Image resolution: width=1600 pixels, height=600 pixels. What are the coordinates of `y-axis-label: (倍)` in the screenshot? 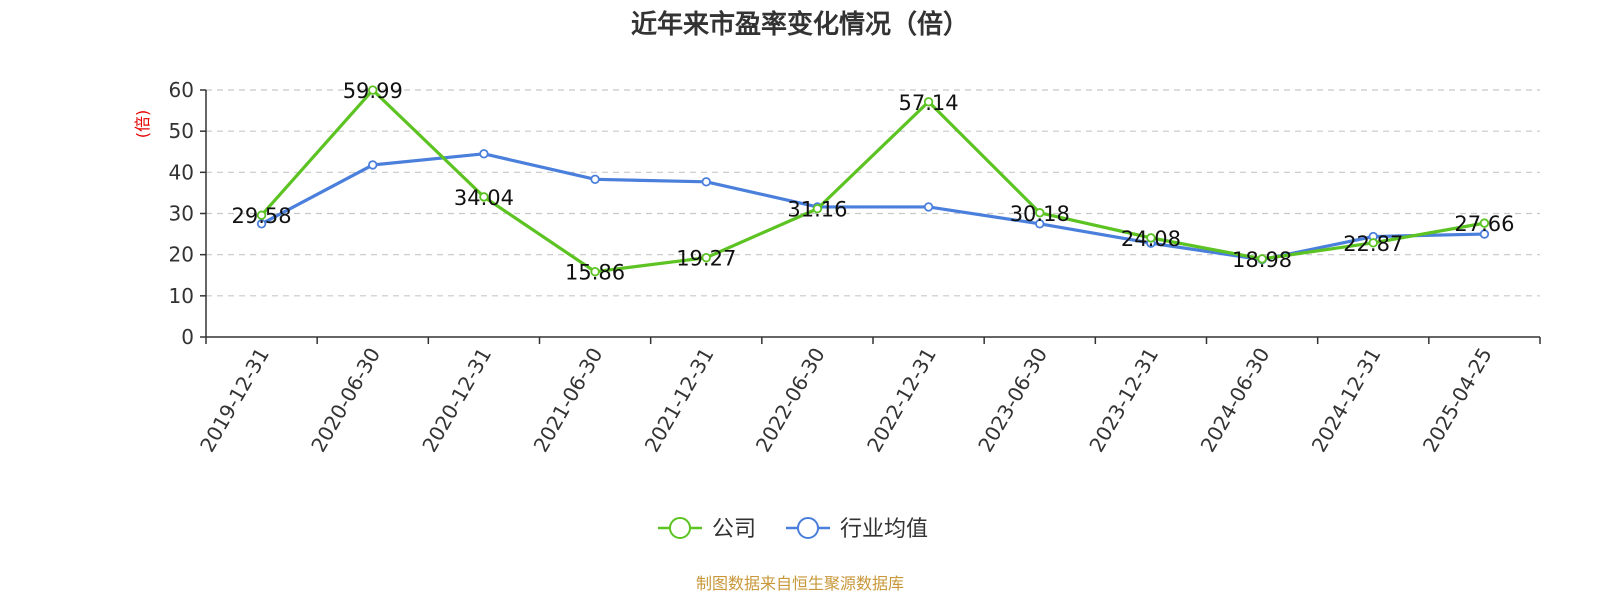 It's located at (142, 124).